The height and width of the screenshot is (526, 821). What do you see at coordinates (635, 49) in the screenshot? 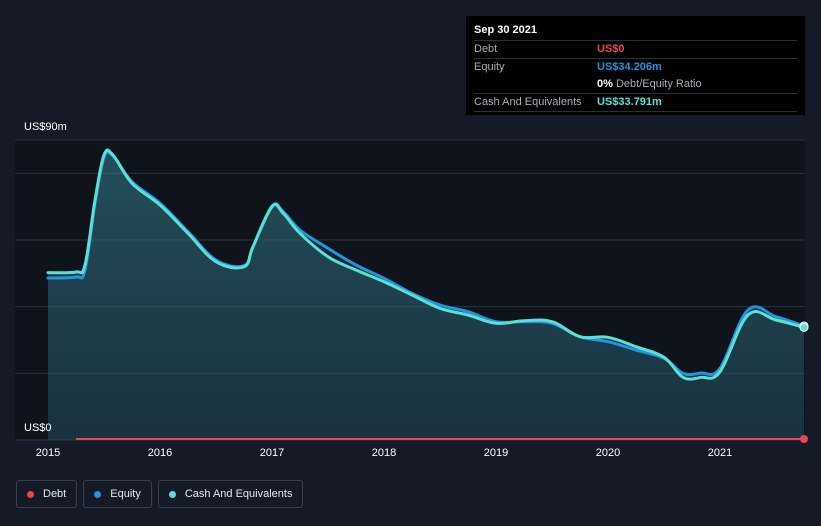
I see `tooltip-row-debt: Debt US$0` at bounding box center [635, 49].